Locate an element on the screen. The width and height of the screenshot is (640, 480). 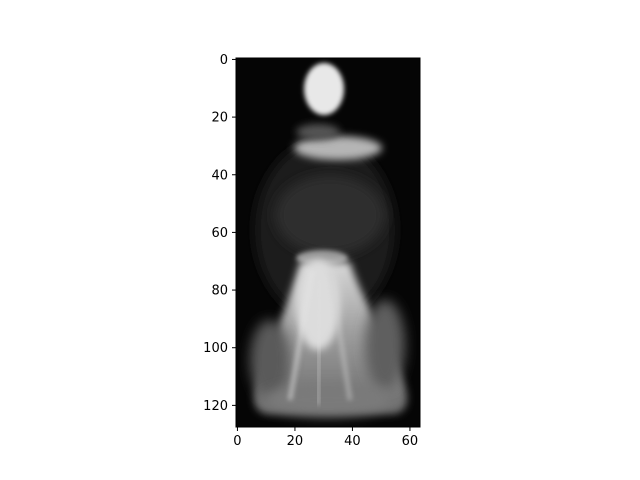
y-tick-label: 120 is located at coordinates (215, 406).